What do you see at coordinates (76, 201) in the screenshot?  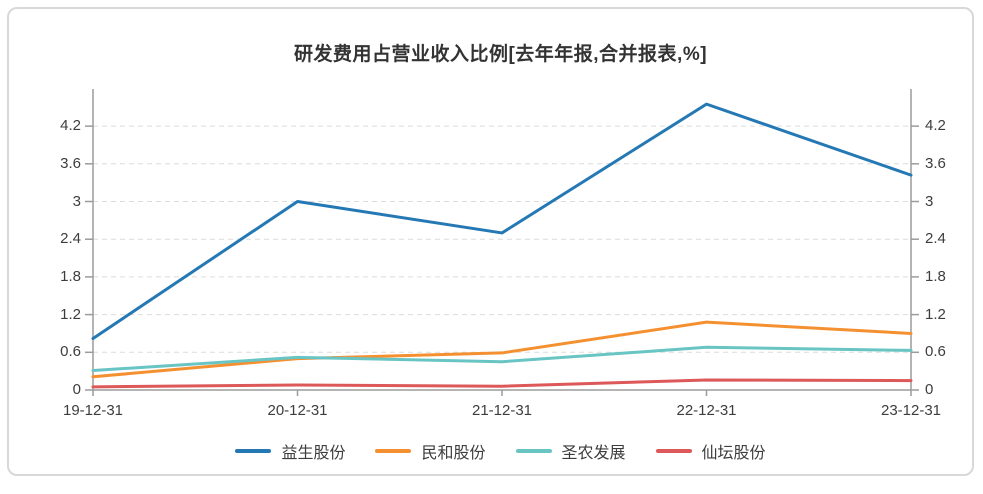 I see `y-tick-label-left: 3` at bounding box center [76, 201].